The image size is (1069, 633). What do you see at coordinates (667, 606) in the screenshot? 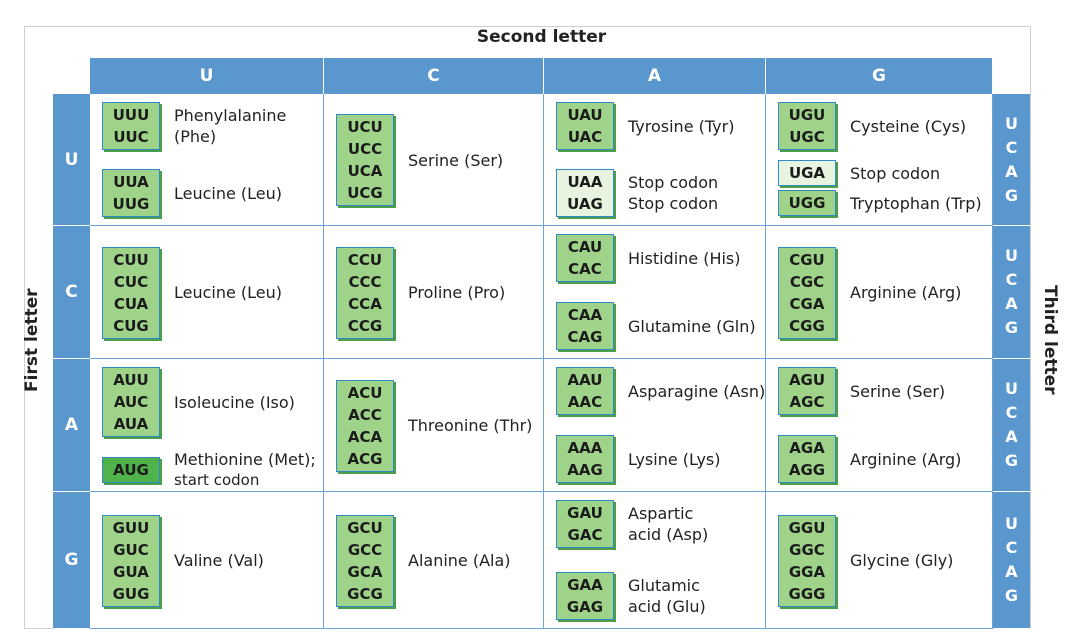
I see `amino-acid-text: acid (Glu)` at bounding box center [667, 606].